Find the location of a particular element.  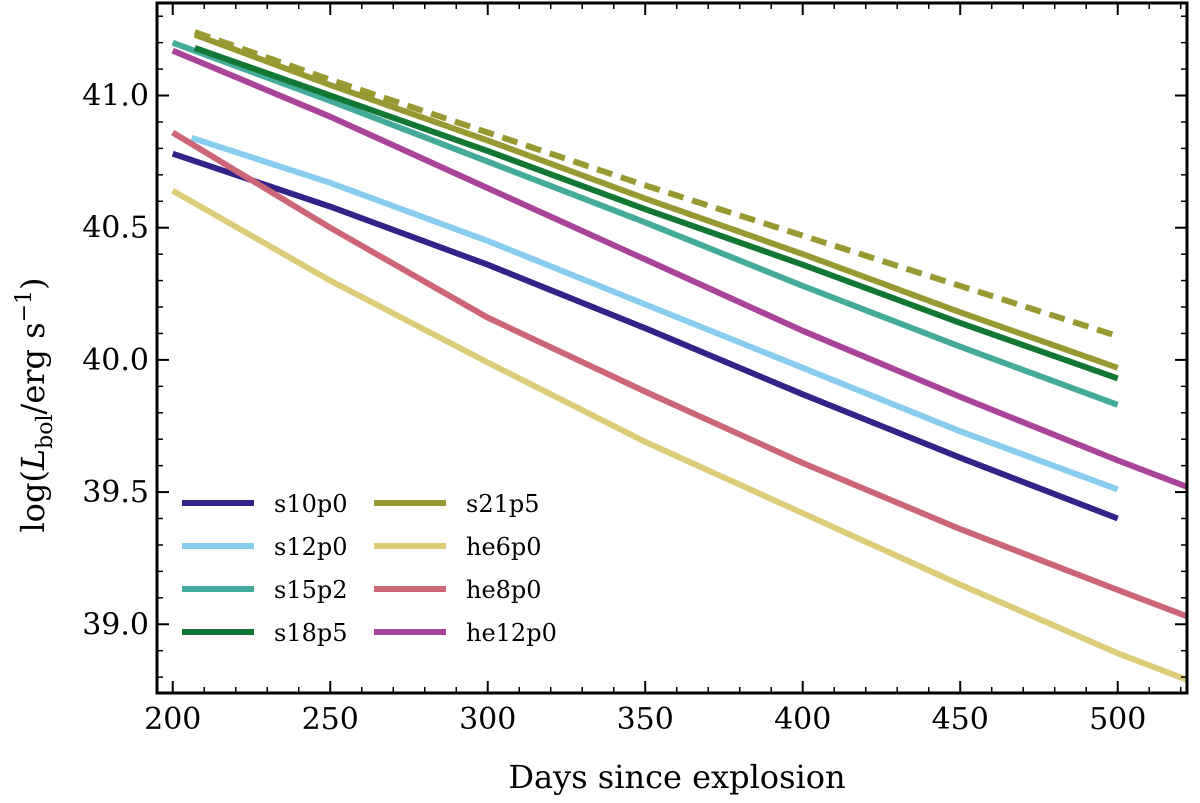

y-tick-label: 41.0 is located at coordinates (115, 96).